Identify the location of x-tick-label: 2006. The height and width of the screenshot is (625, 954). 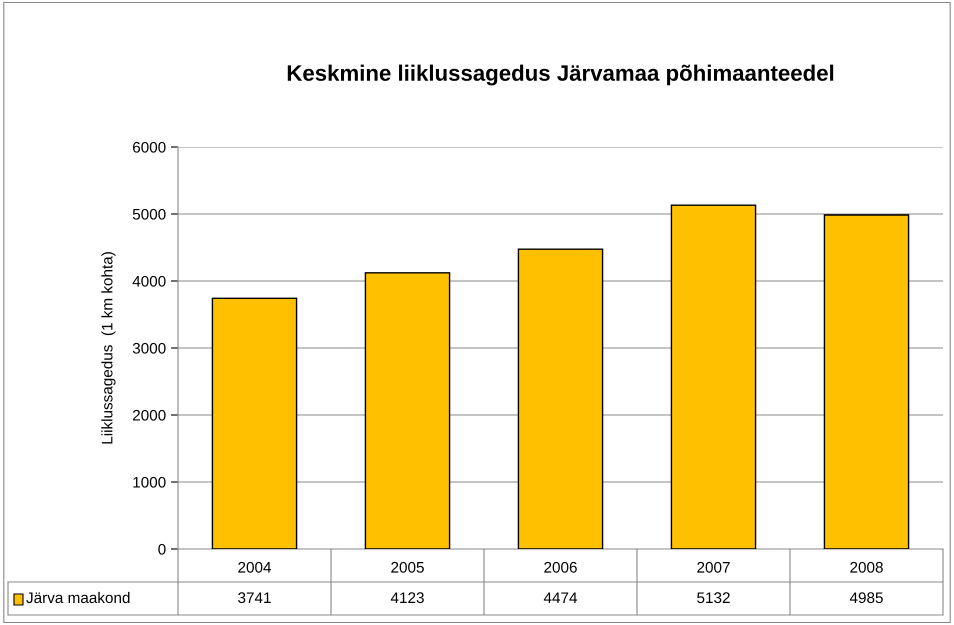
(560, 567).